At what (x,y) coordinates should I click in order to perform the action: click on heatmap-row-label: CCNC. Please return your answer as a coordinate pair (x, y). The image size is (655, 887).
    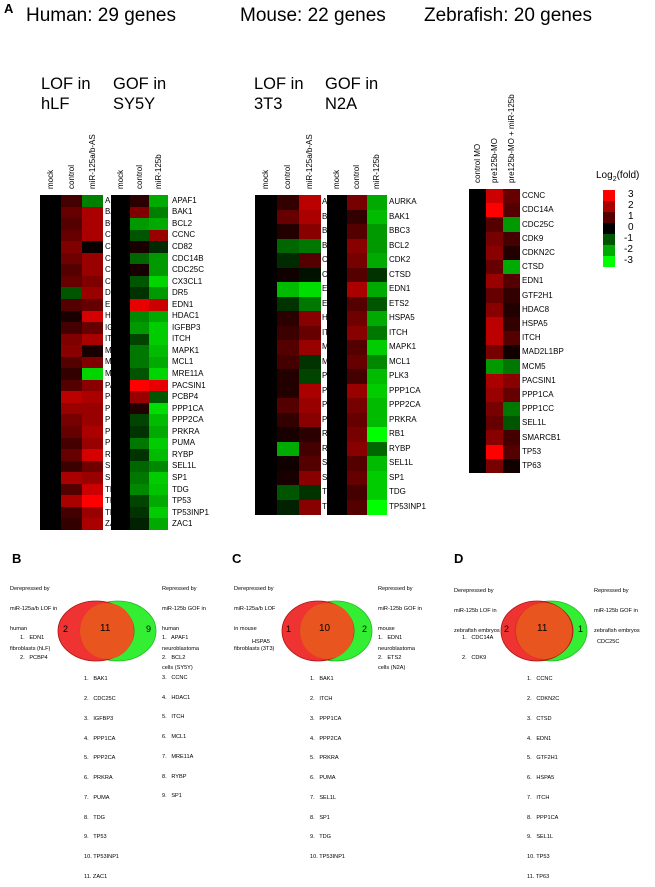
    Looking at the image, I should click on (534, 196).